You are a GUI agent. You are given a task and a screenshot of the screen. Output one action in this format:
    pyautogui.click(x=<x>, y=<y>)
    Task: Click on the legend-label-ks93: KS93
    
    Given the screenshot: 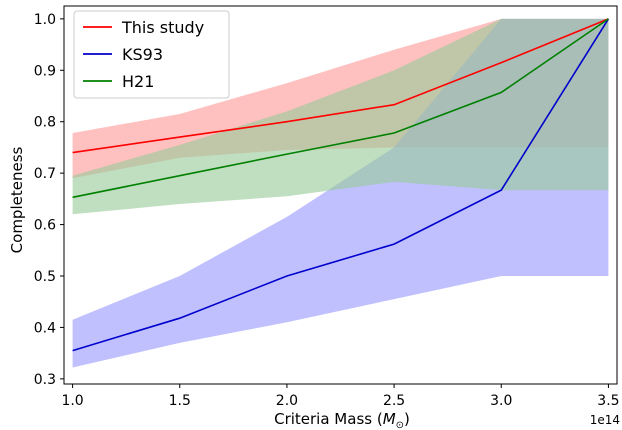 What is the action you would take?
    pyautogui.click(x=142, y=54)
    